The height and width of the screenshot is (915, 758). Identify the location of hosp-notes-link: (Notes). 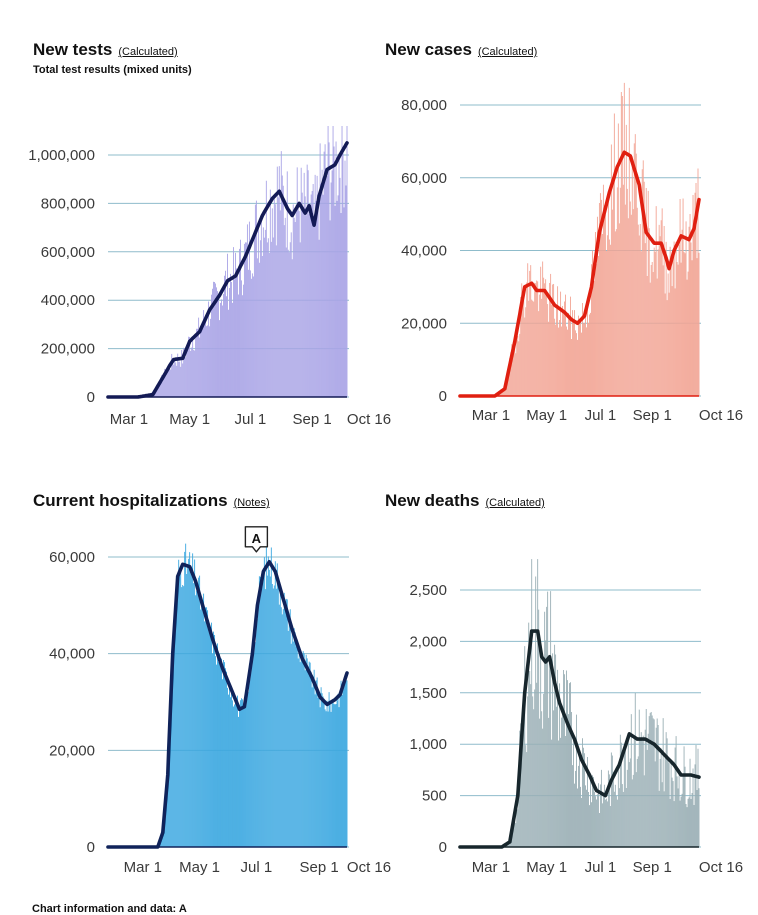
(251, 503).